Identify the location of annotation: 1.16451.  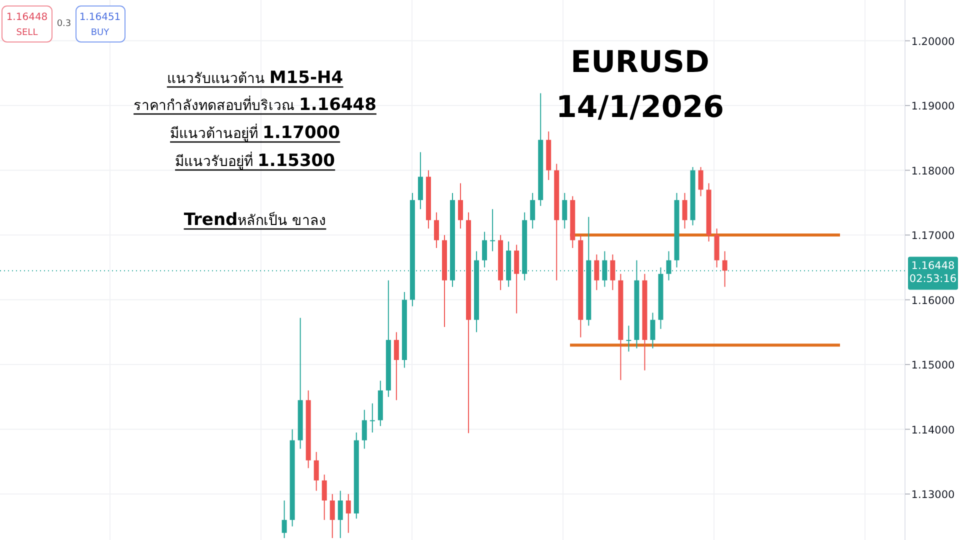
(100, 17).